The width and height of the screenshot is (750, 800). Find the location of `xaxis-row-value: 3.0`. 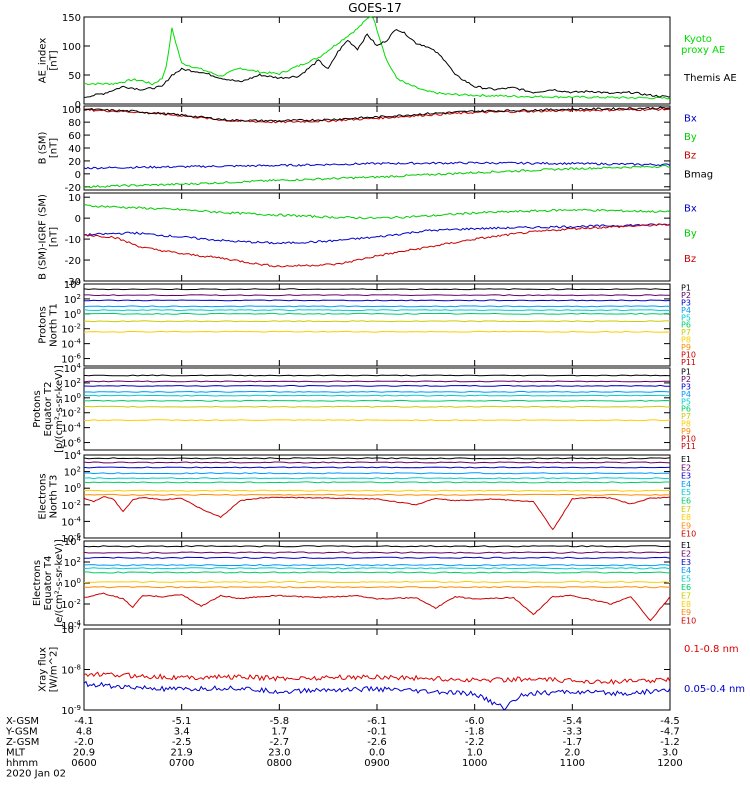

xaxis-row-value: 3.0 is located at coordinates (670, 753).